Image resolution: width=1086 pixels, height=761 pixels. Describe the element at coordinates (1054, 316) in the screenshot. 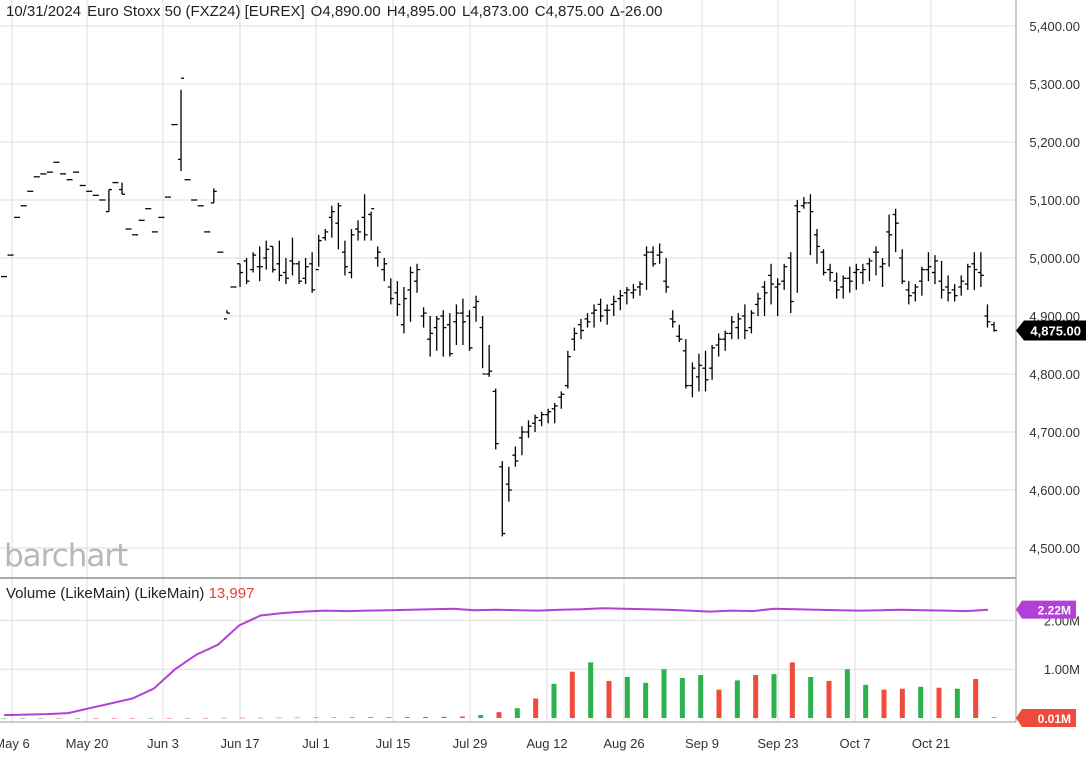

I see `price-tick-label: 4,900.00` at that location.